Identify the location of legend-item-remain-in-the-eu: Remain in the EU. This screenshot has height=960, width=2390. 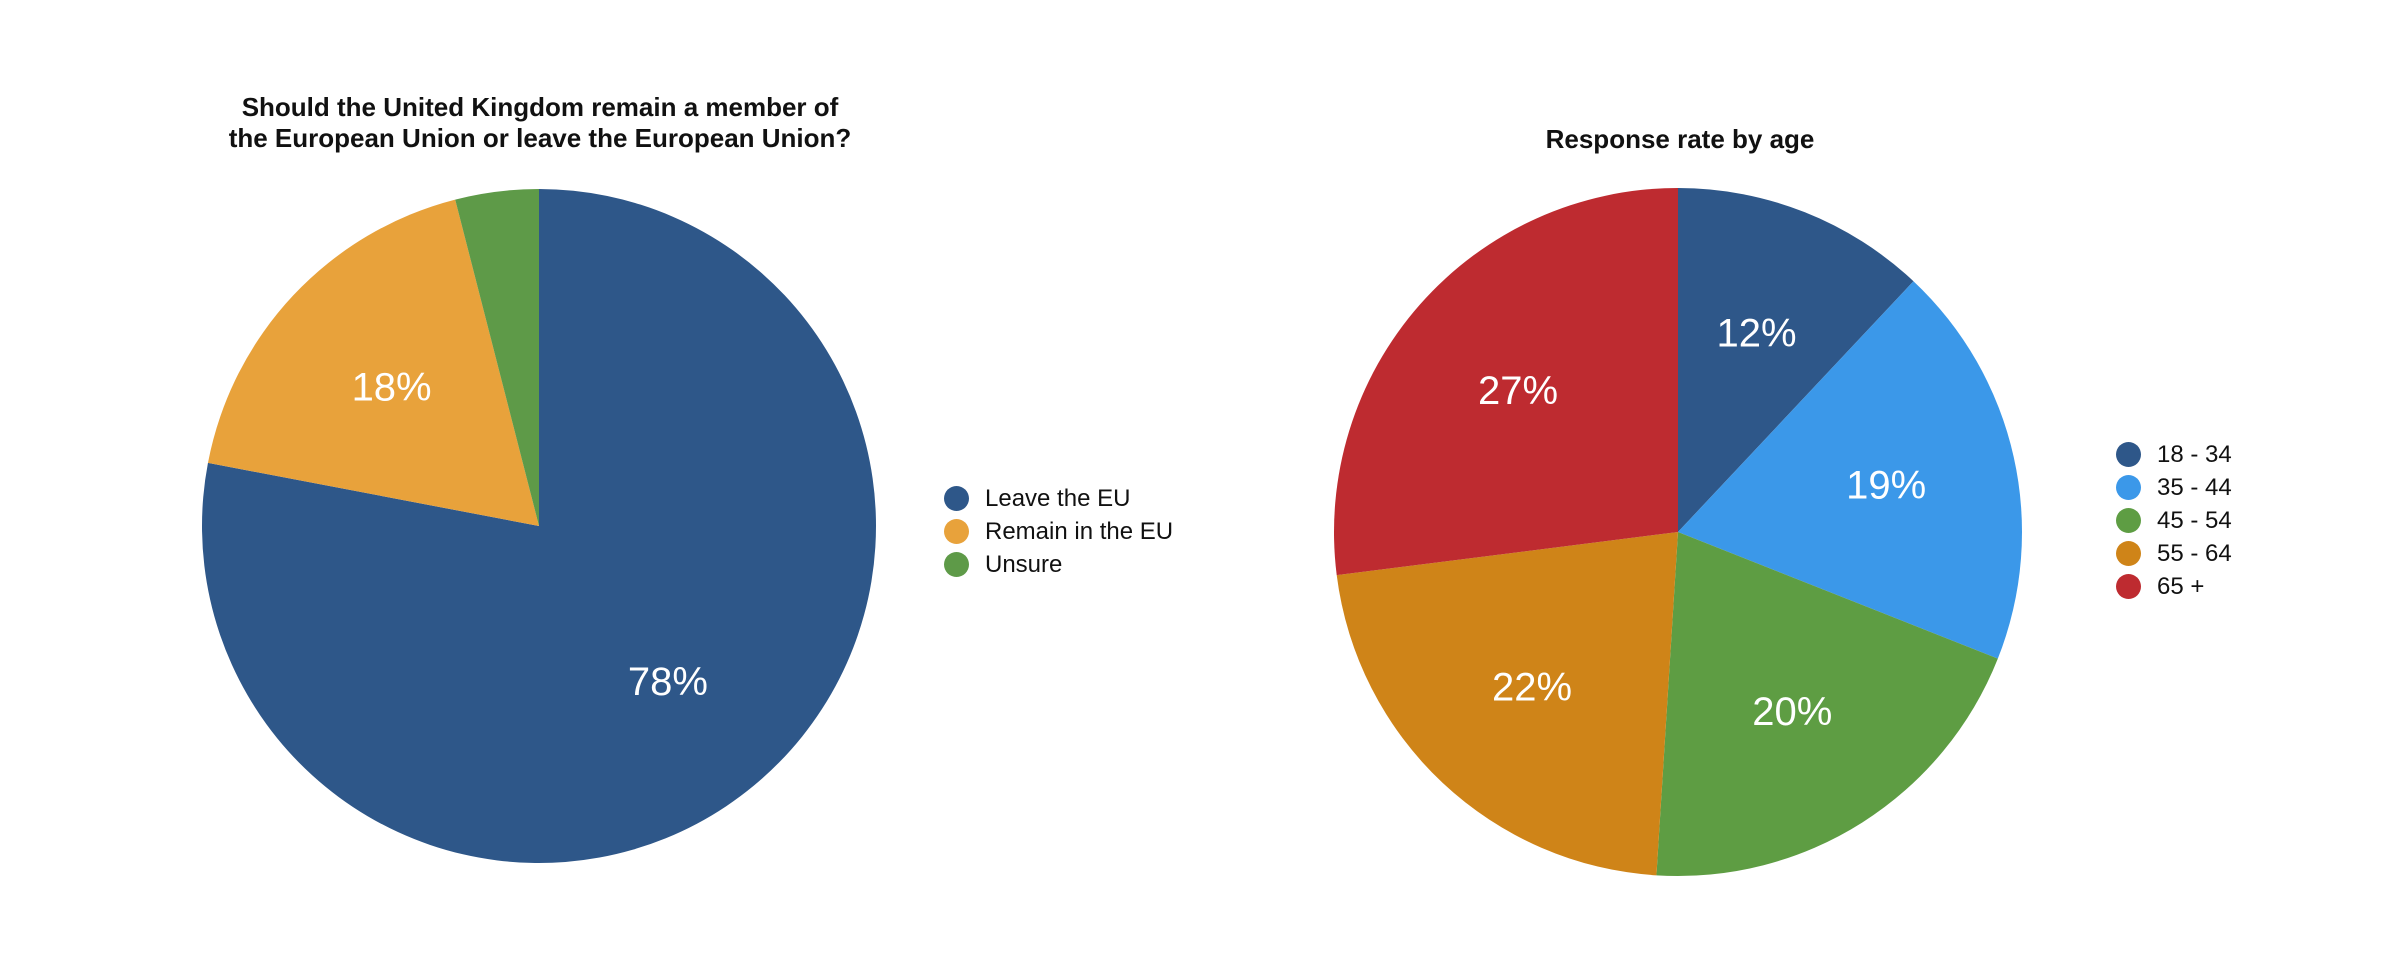
(1058, 531).